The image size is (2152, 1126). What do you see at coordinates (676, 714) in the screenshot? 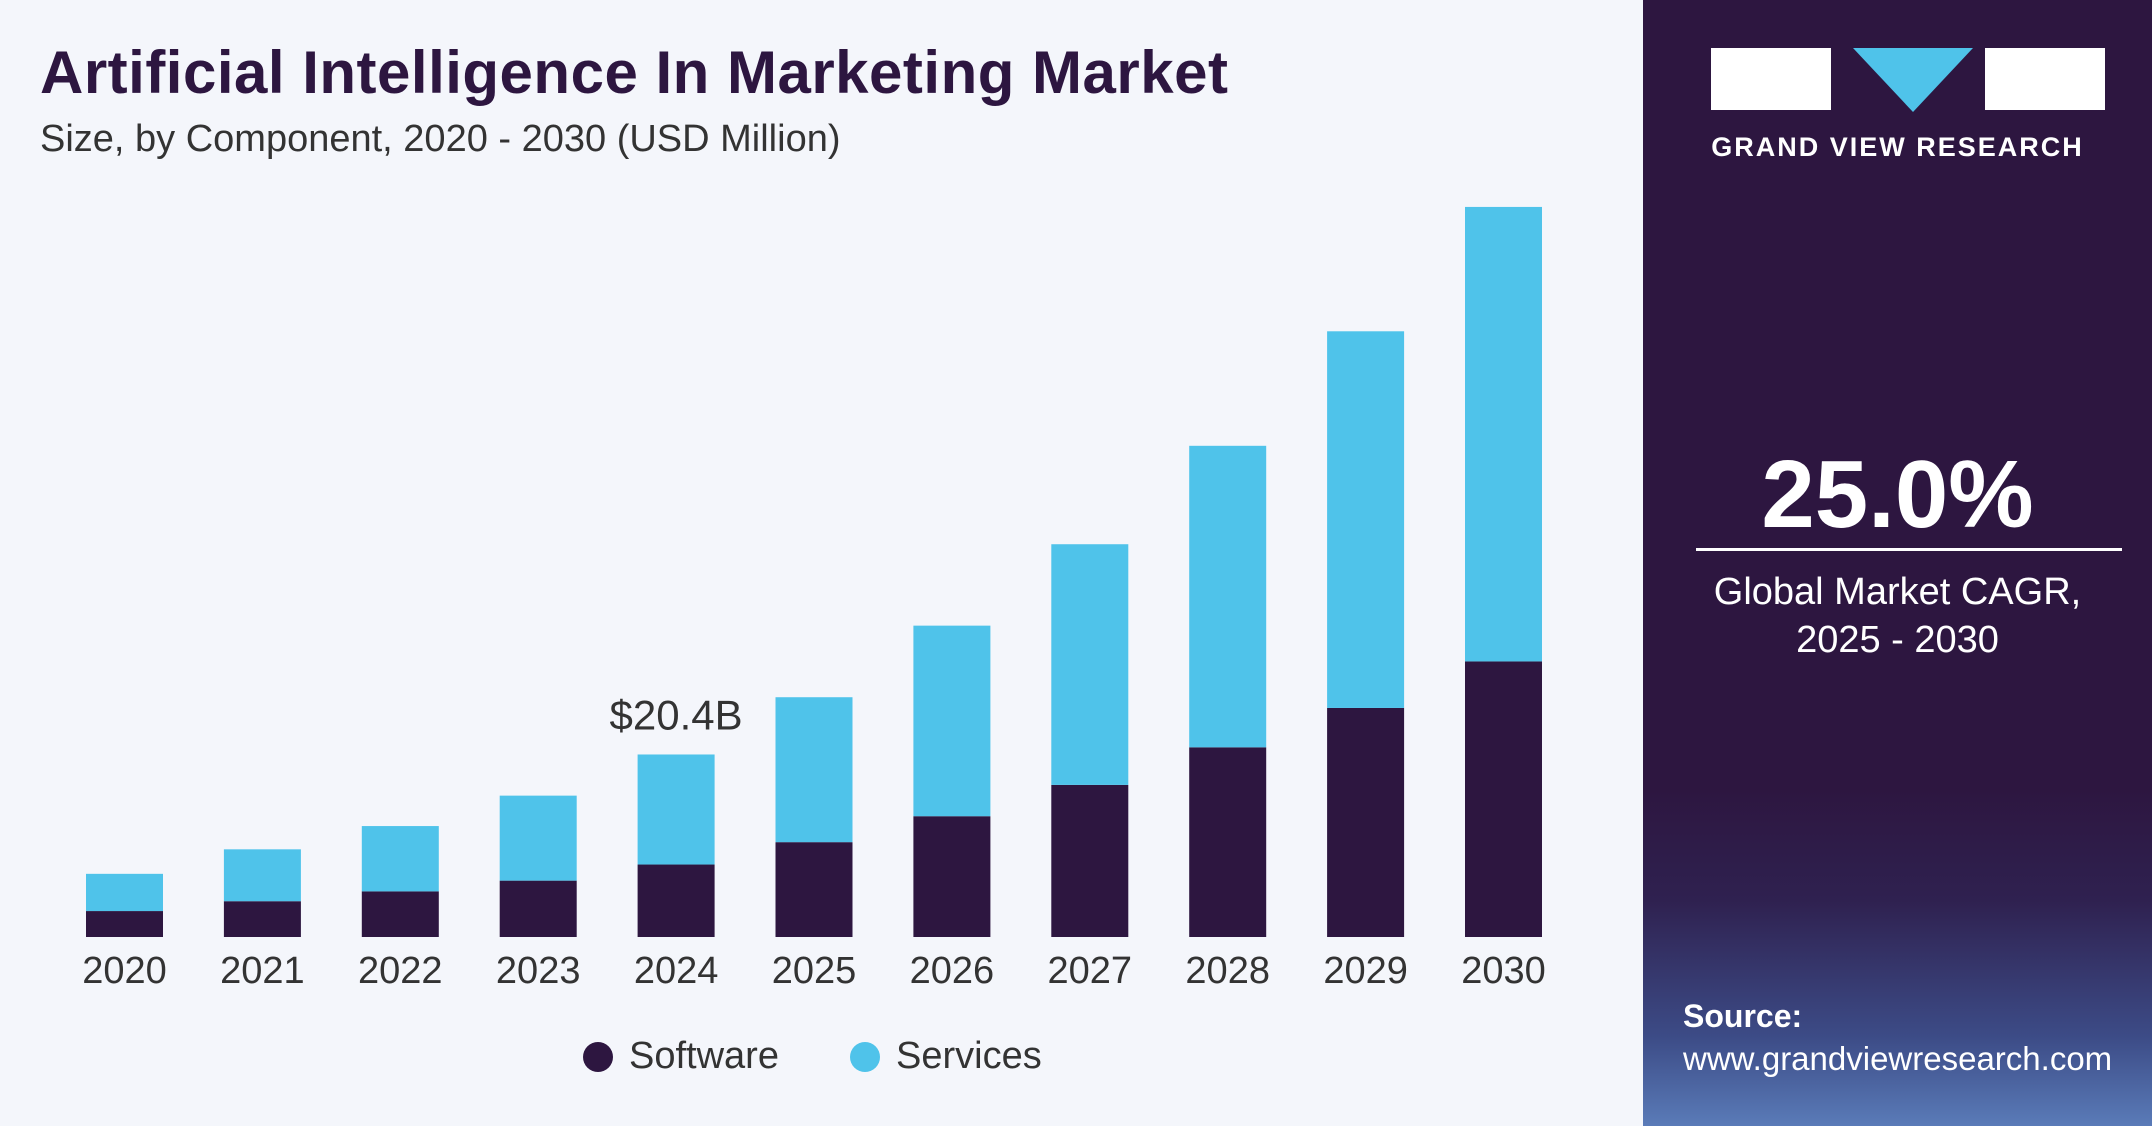
I see `data-label-2024: $20.4B` at bounding box center [676, 714].